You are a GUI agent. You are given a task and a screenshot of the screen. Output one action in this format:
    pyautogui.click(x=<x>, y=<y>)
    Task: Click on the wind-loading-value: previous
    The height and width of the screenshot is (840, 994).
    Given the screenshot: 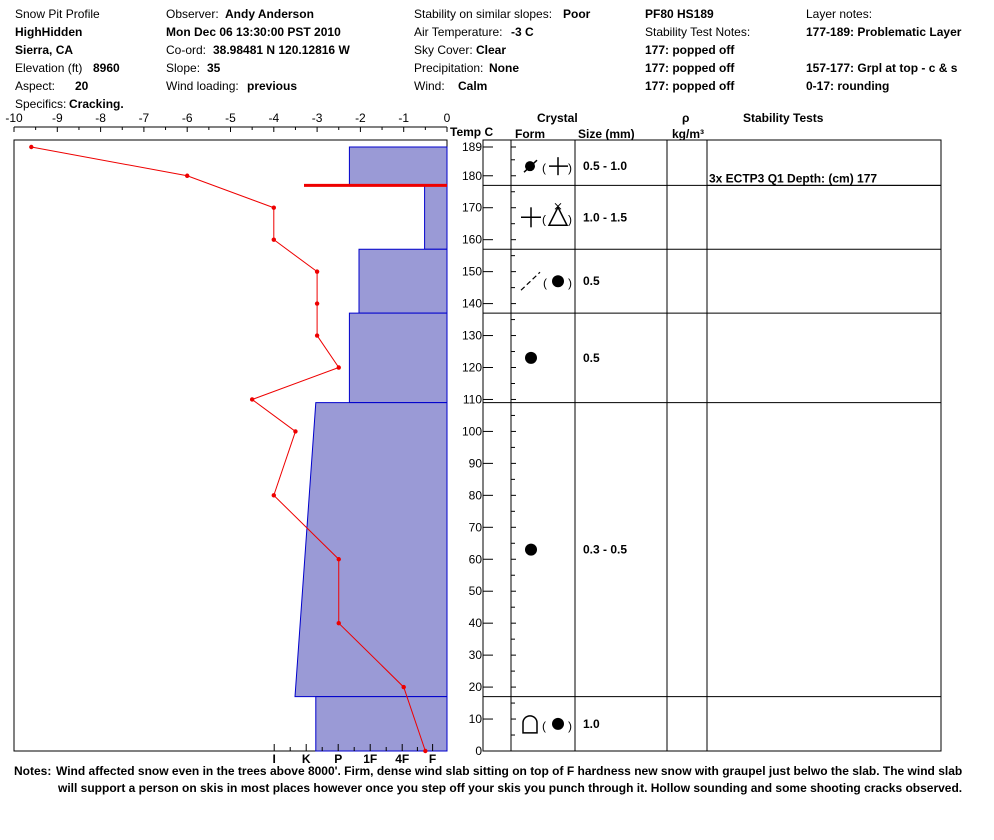 What is the action you would take?
    pyautogui.click(x=272, y=86)
    